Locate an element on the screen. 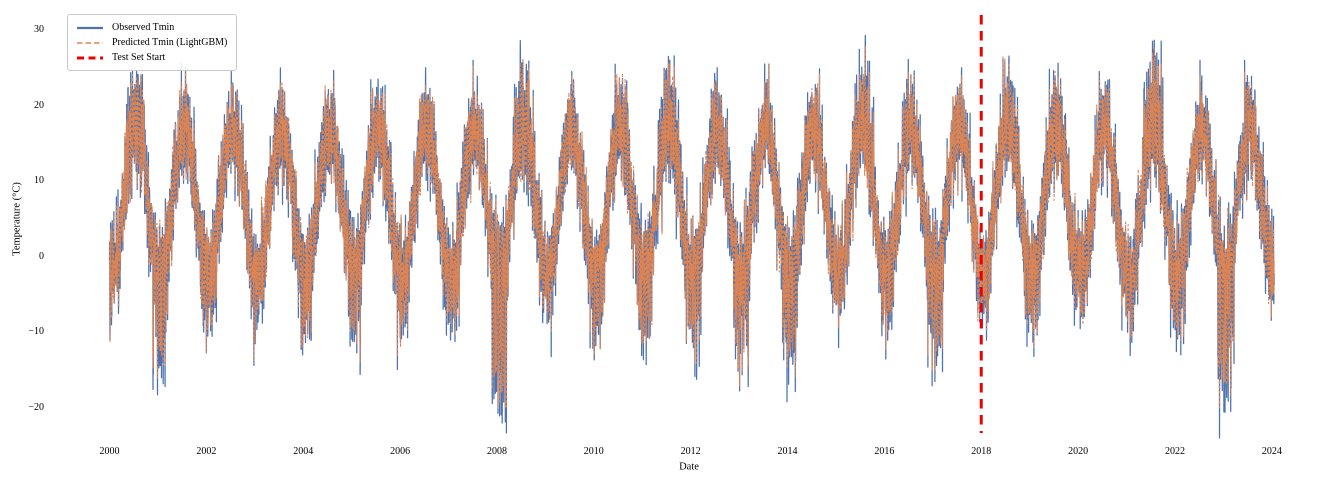  y-axis-label: Temperature (°C) is located at coordinates (17, 219).